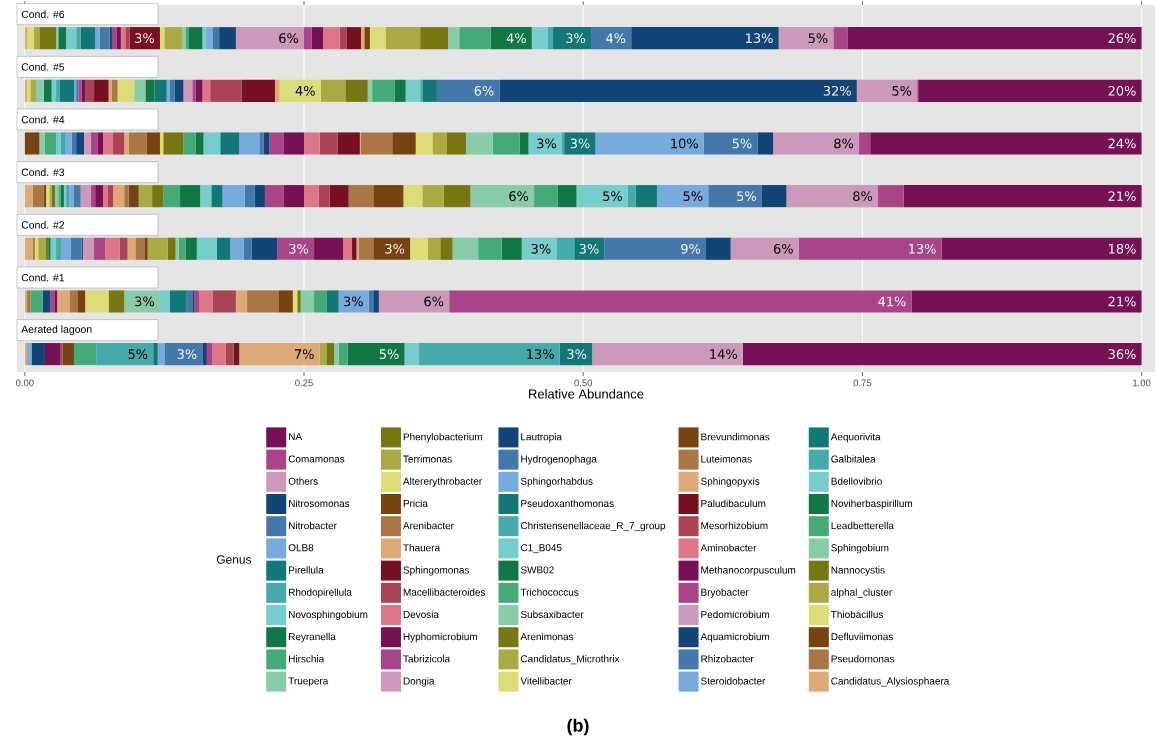  What do you see at coordinates (748, 571) in the screenshot?
I see `legend-label: Methanocorpusculum` at bounding box center [748, 571].